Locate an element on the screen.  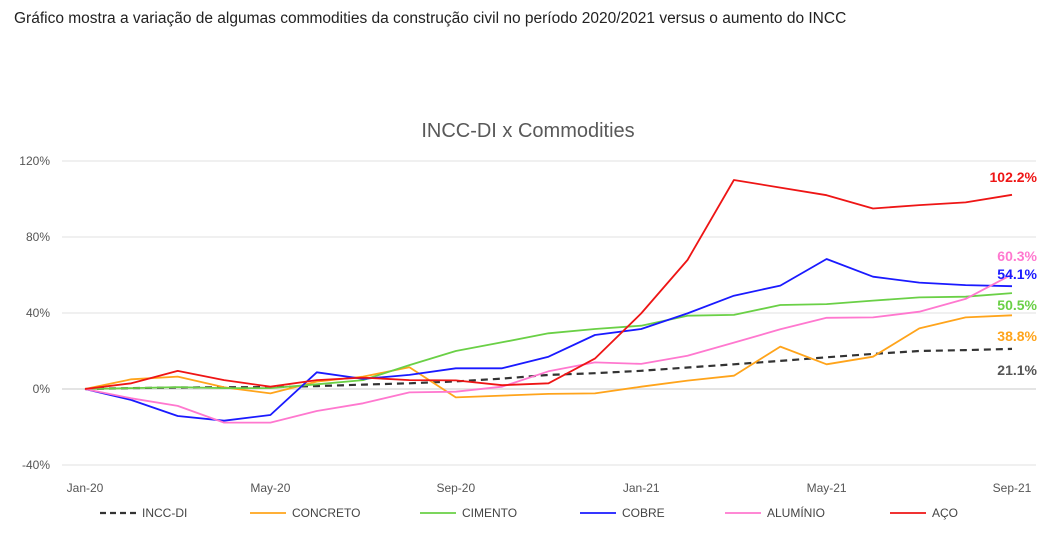
series-line-concreto is located at coordinates (548, 356).